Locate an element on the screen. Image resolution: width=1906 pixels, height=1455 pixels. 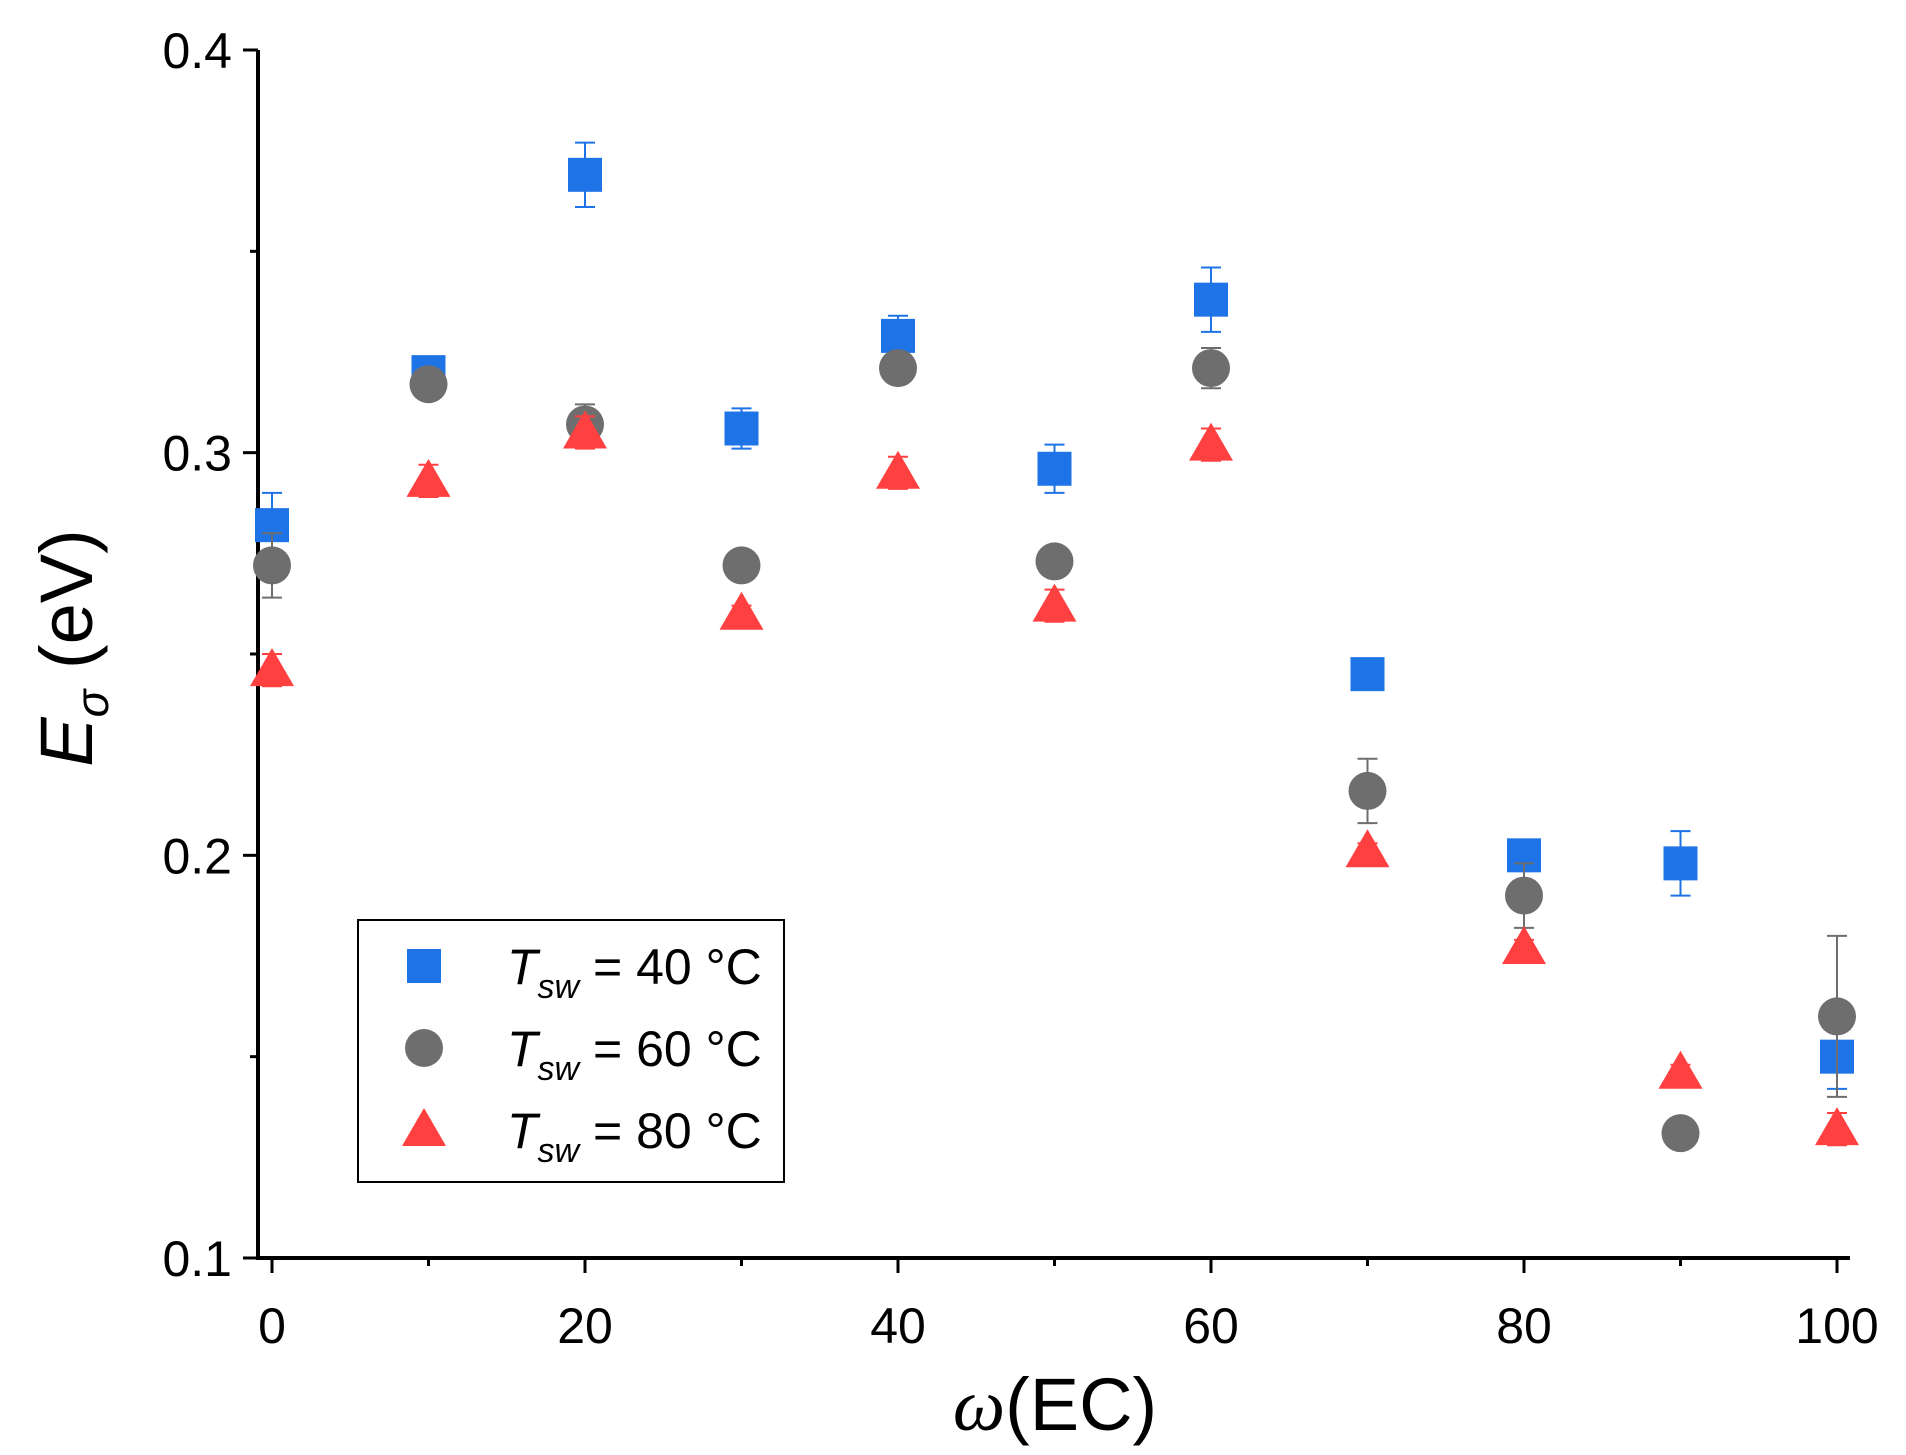
x-tick-label: 100 is located at coordinates (1836, 1326).